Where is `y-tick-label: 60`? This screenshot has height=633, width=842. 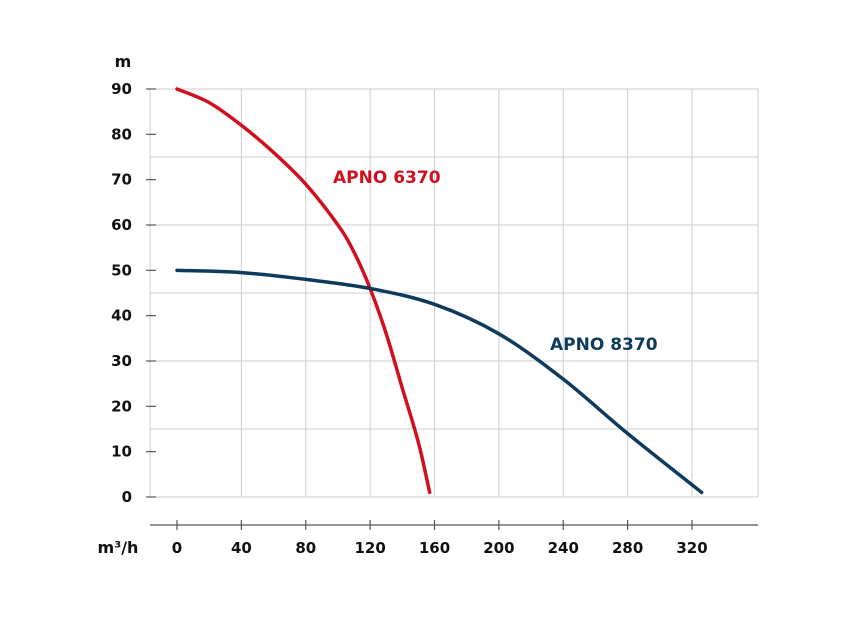 y-tick-label: 60 is located at coordinates (121, 225).